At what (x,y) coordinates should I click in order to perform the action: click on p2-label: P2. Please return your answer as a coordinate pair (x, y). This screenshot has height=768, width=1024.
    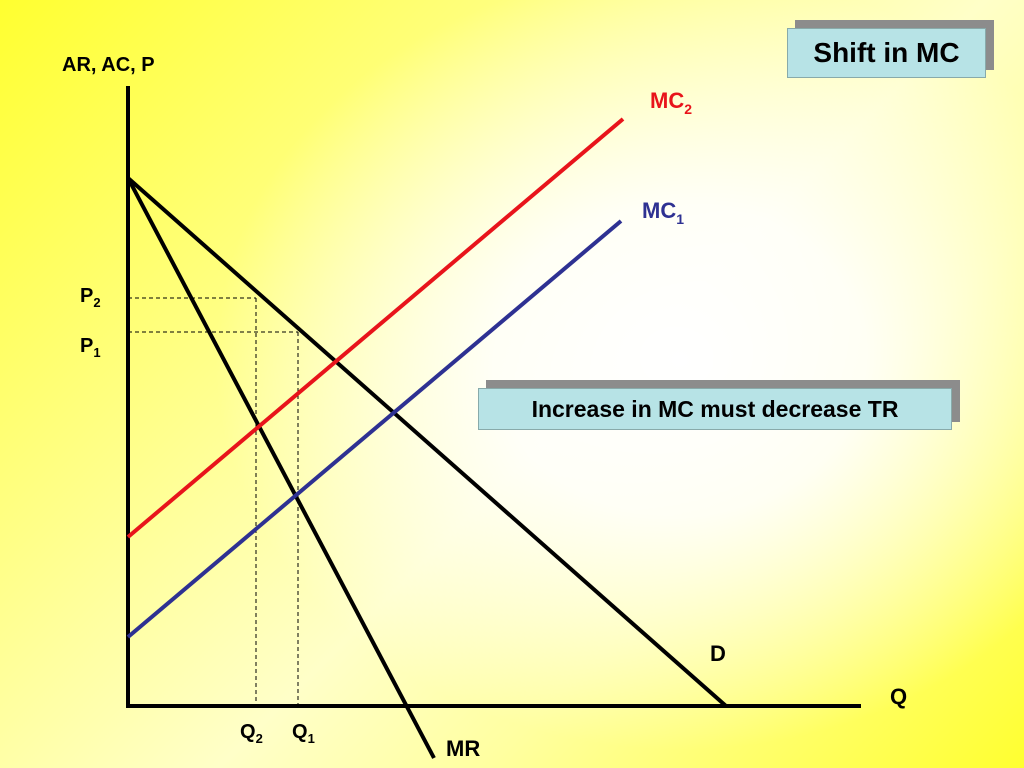
    Looking at the image, I should click on (90, 297).